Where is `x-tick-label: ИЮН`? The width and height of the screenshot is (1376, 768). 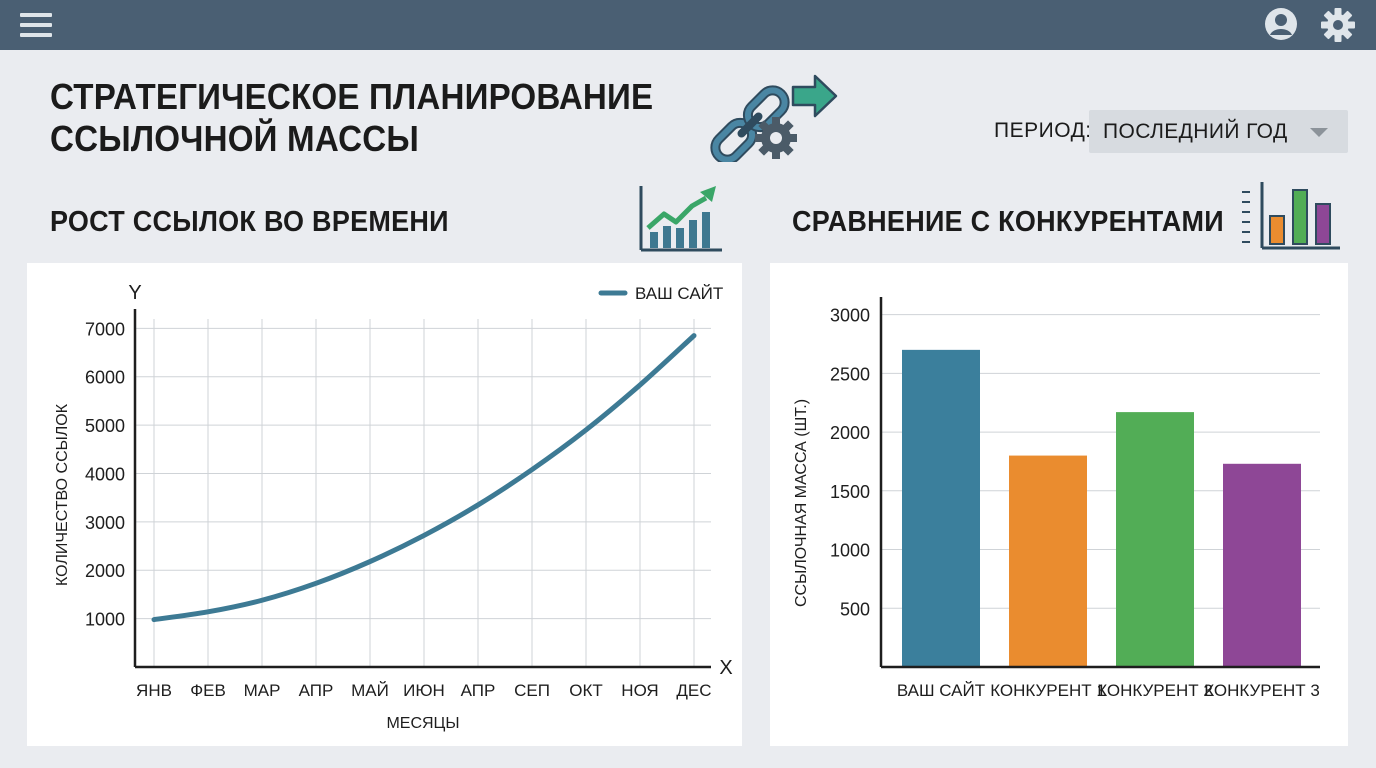 x-tick-label: ИЮН is located at coordinates (424, 690).